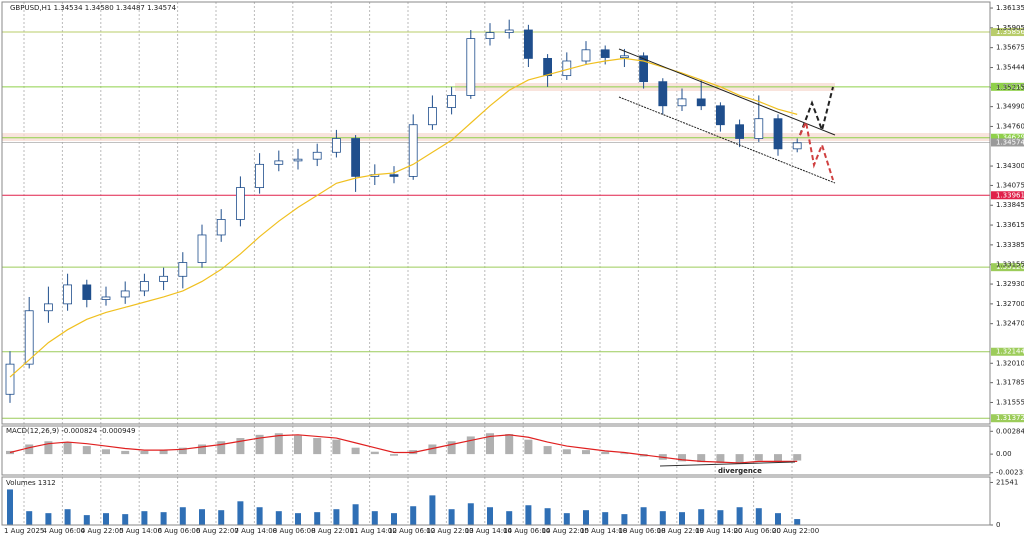 The image size is (1024, 537). Describe the element at coordinates (1010, 431) in the screenshot. I see `y-tick-label: 0.002841` at that location.